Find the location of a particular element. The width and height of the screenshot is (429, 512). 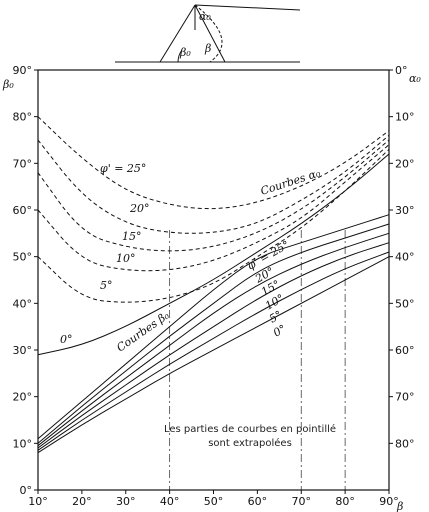

x-tick-label: 50° is located at coordinates (214, 501).